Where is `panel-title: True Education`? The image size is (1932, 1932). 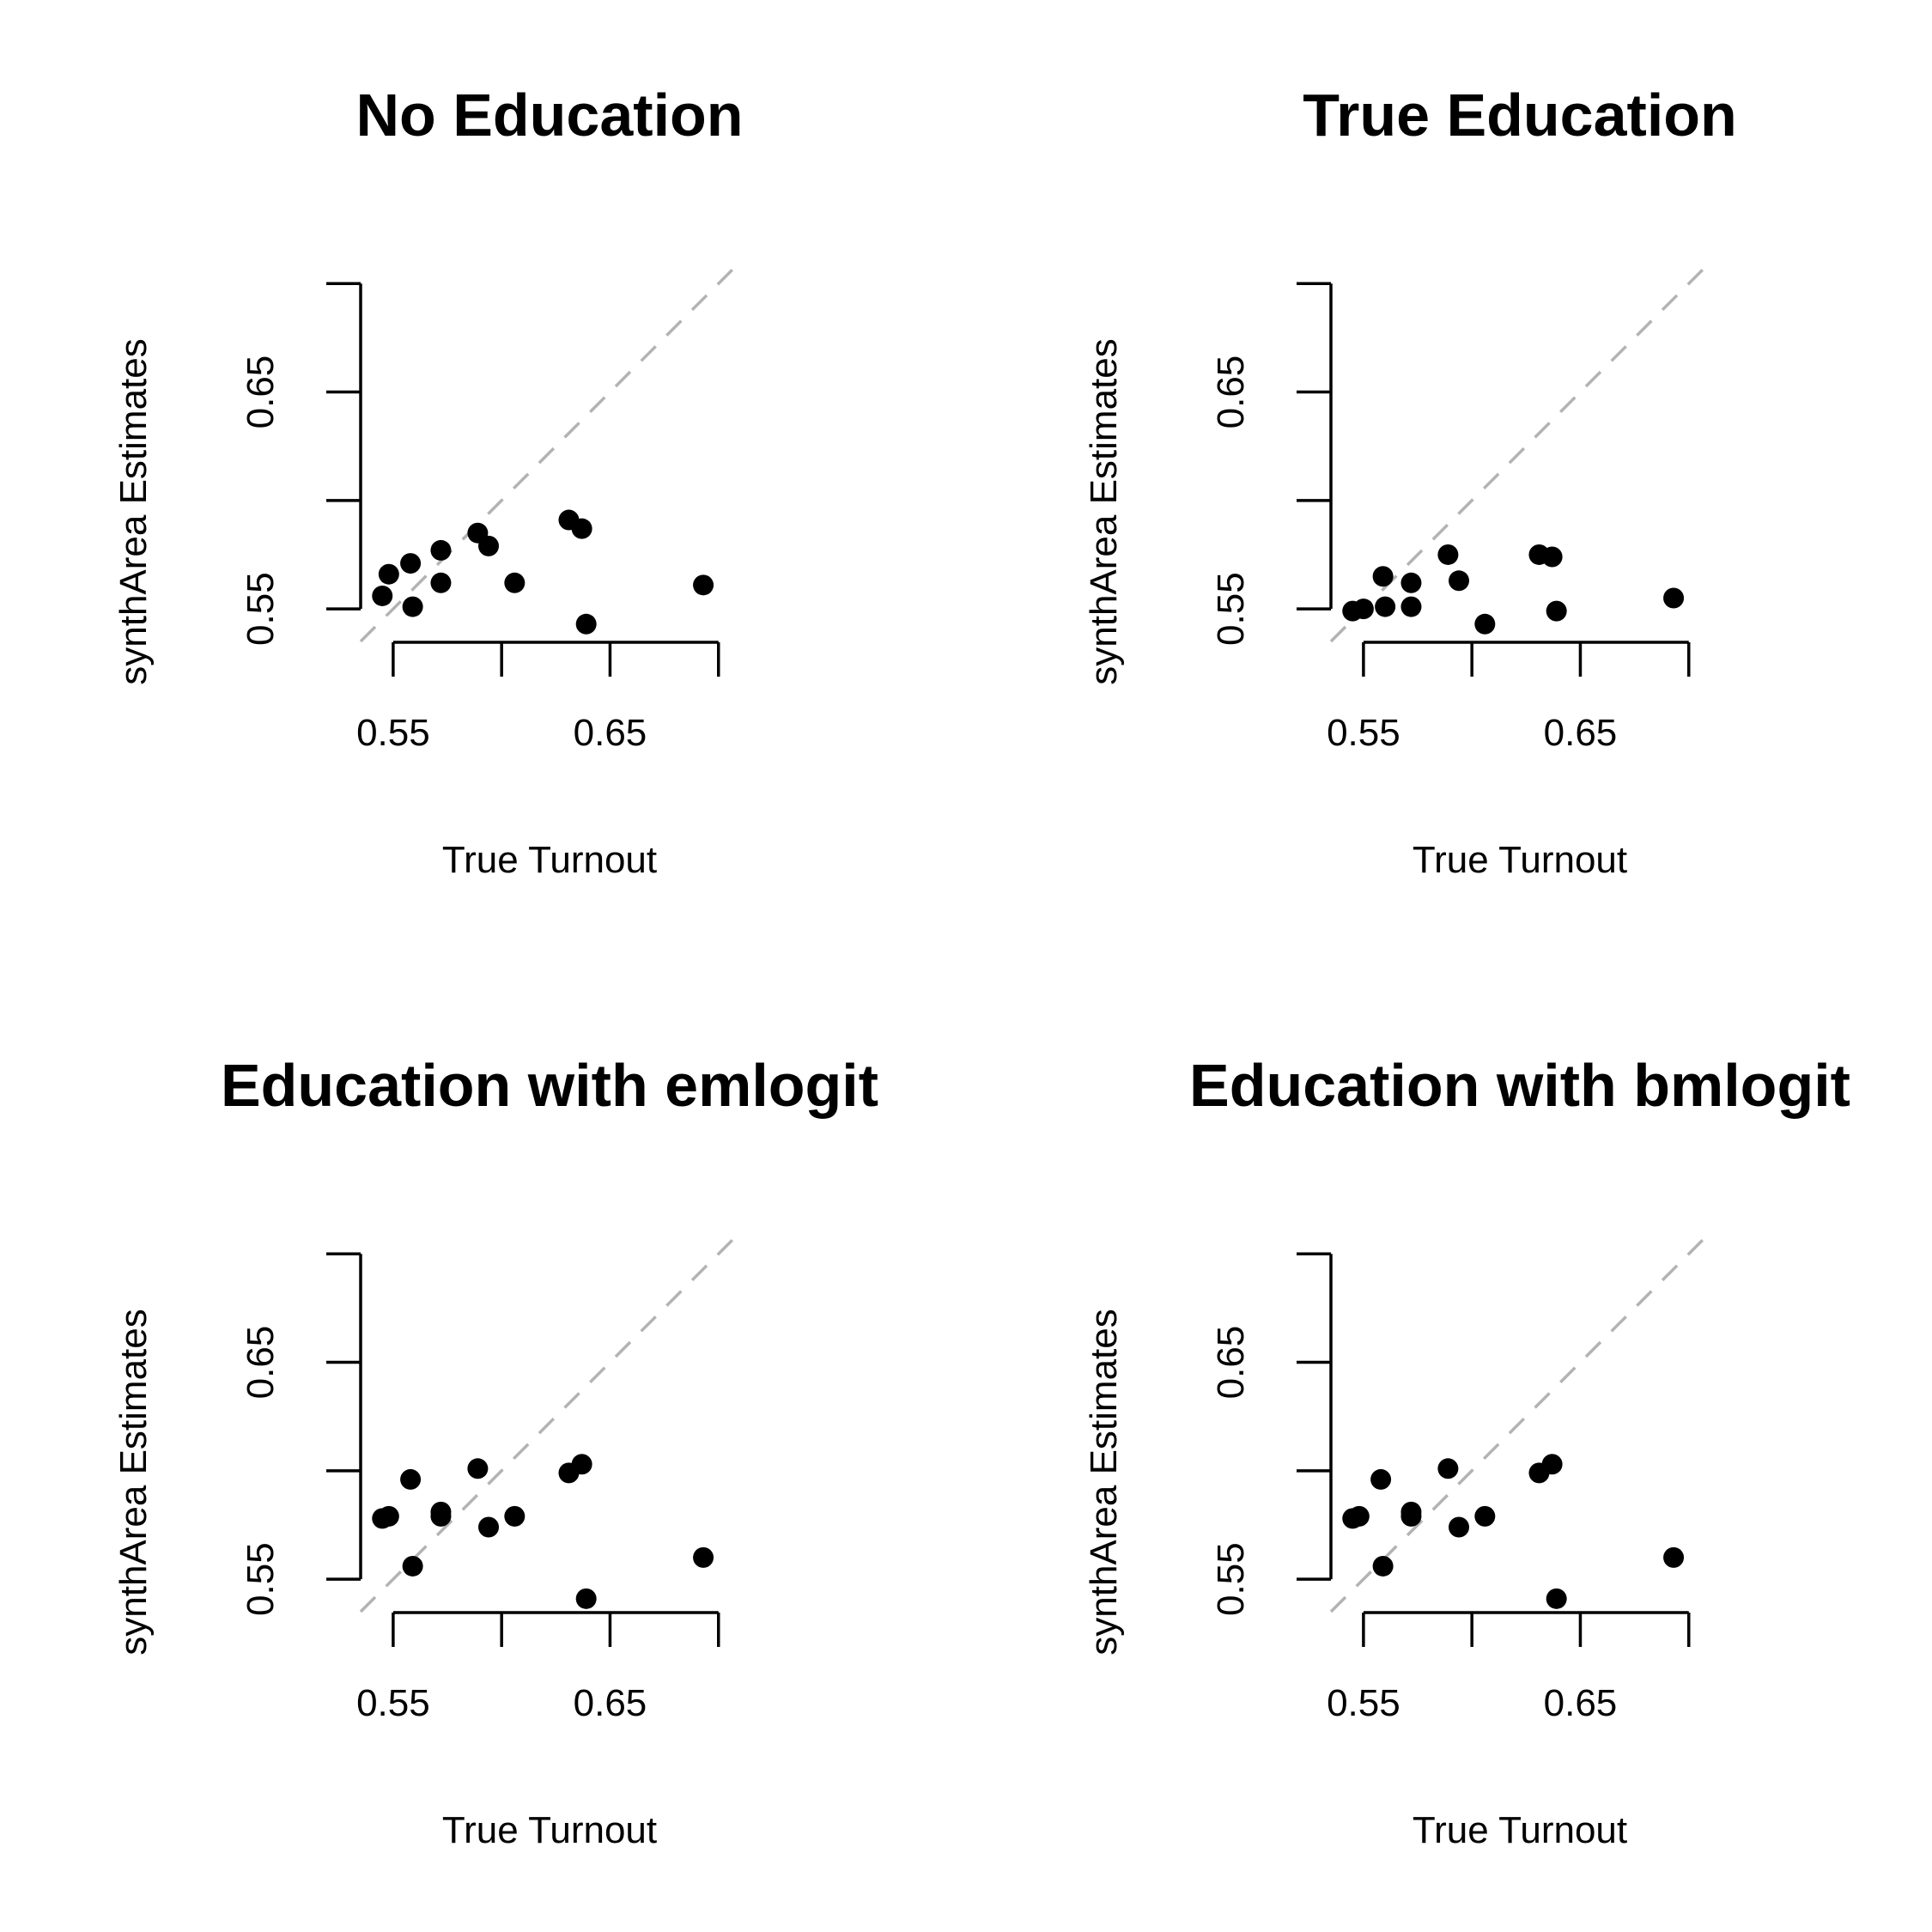
panel-title: True Education is located at coordinates (1520, 116).